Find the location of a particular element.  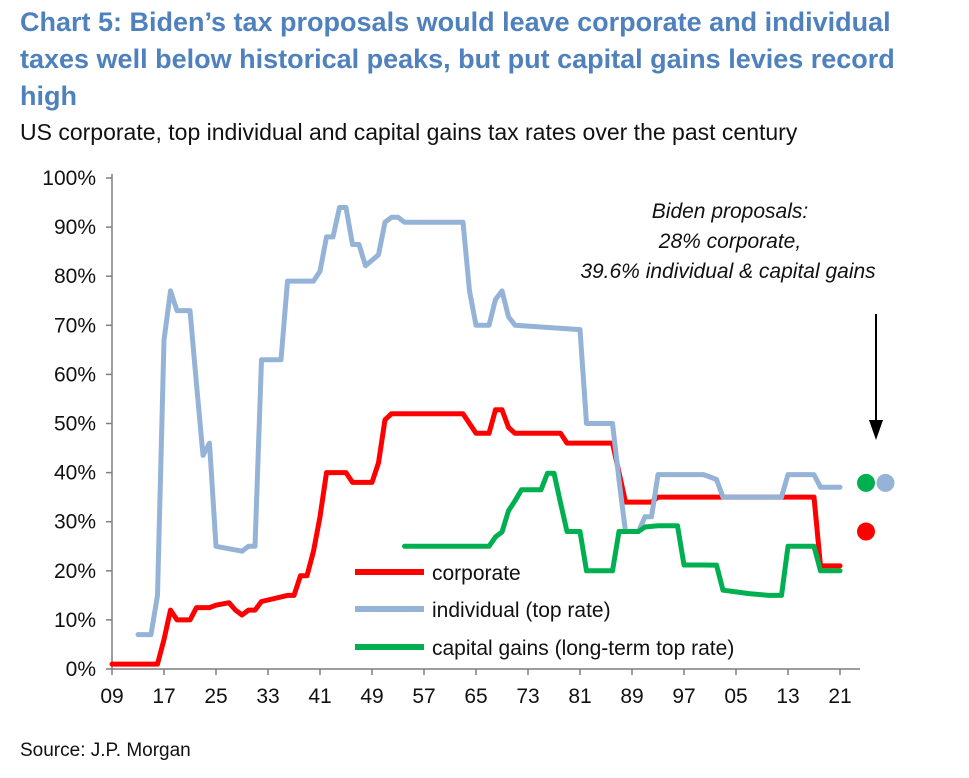

y-tick-label: 0% is located at coordinates (81, 669).